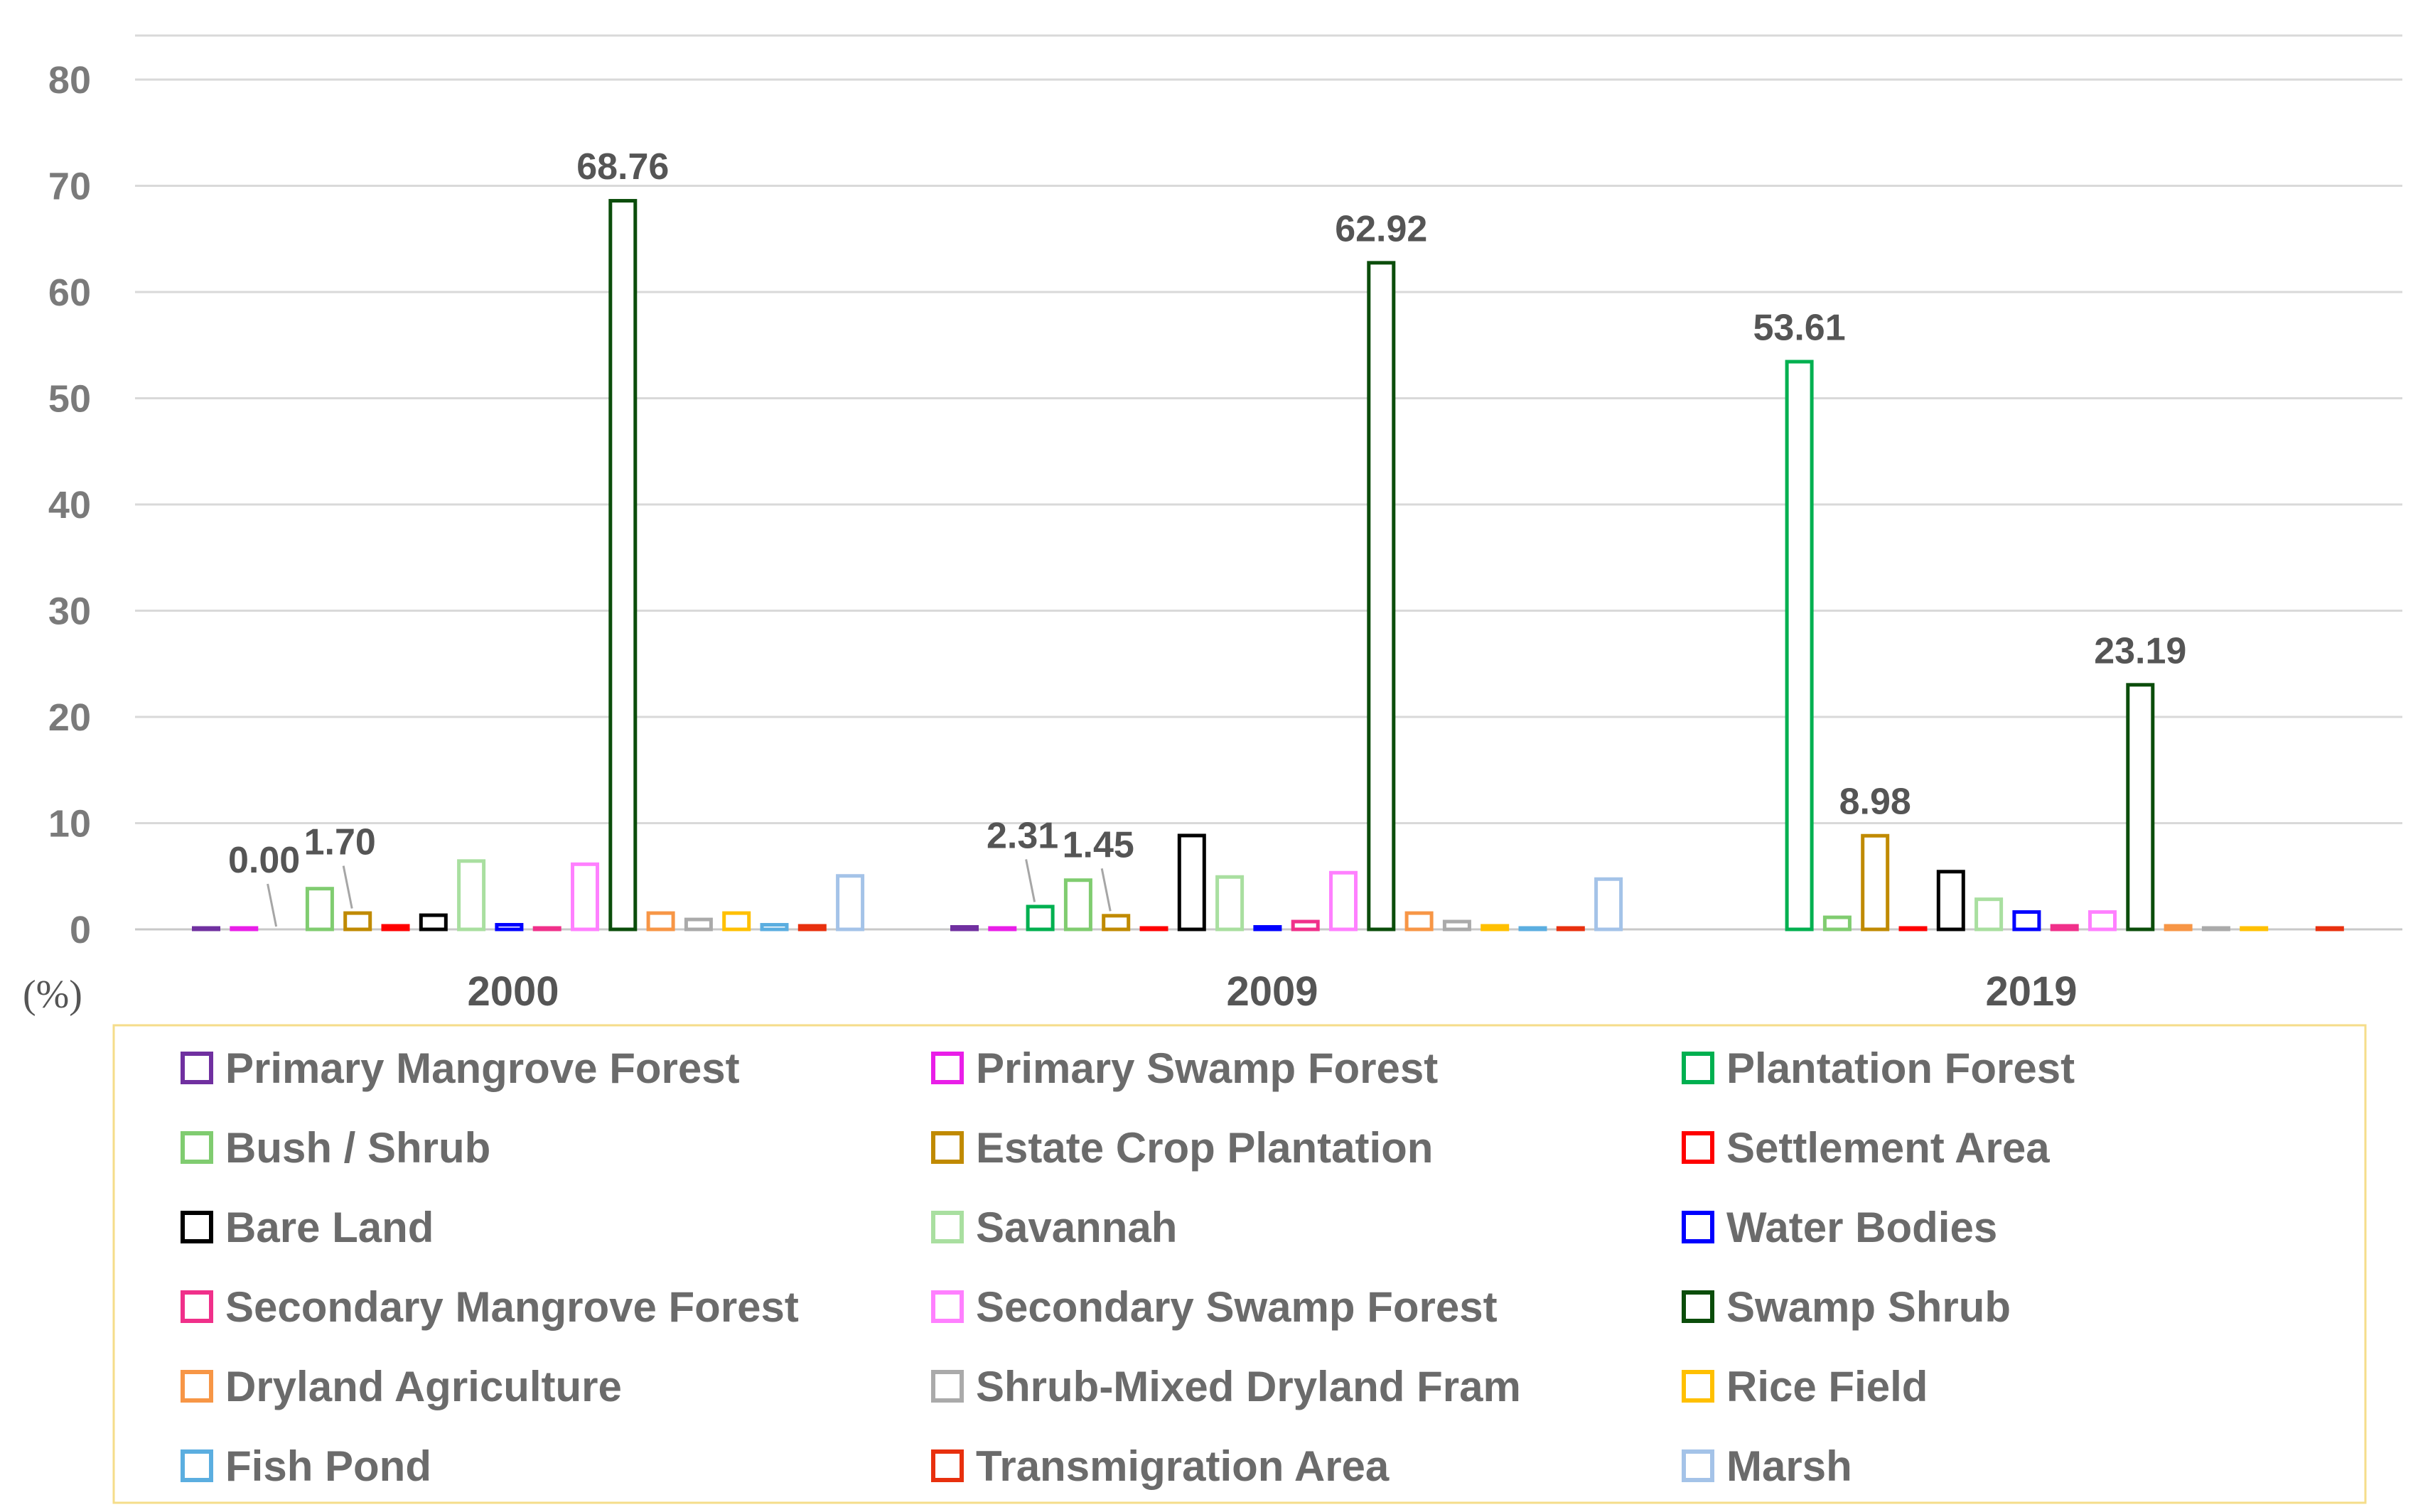  What do you see at coordinates (1230, 903) in the screenshot?
I see `bar-2009-savannah` at bounding box center [1230, 903].